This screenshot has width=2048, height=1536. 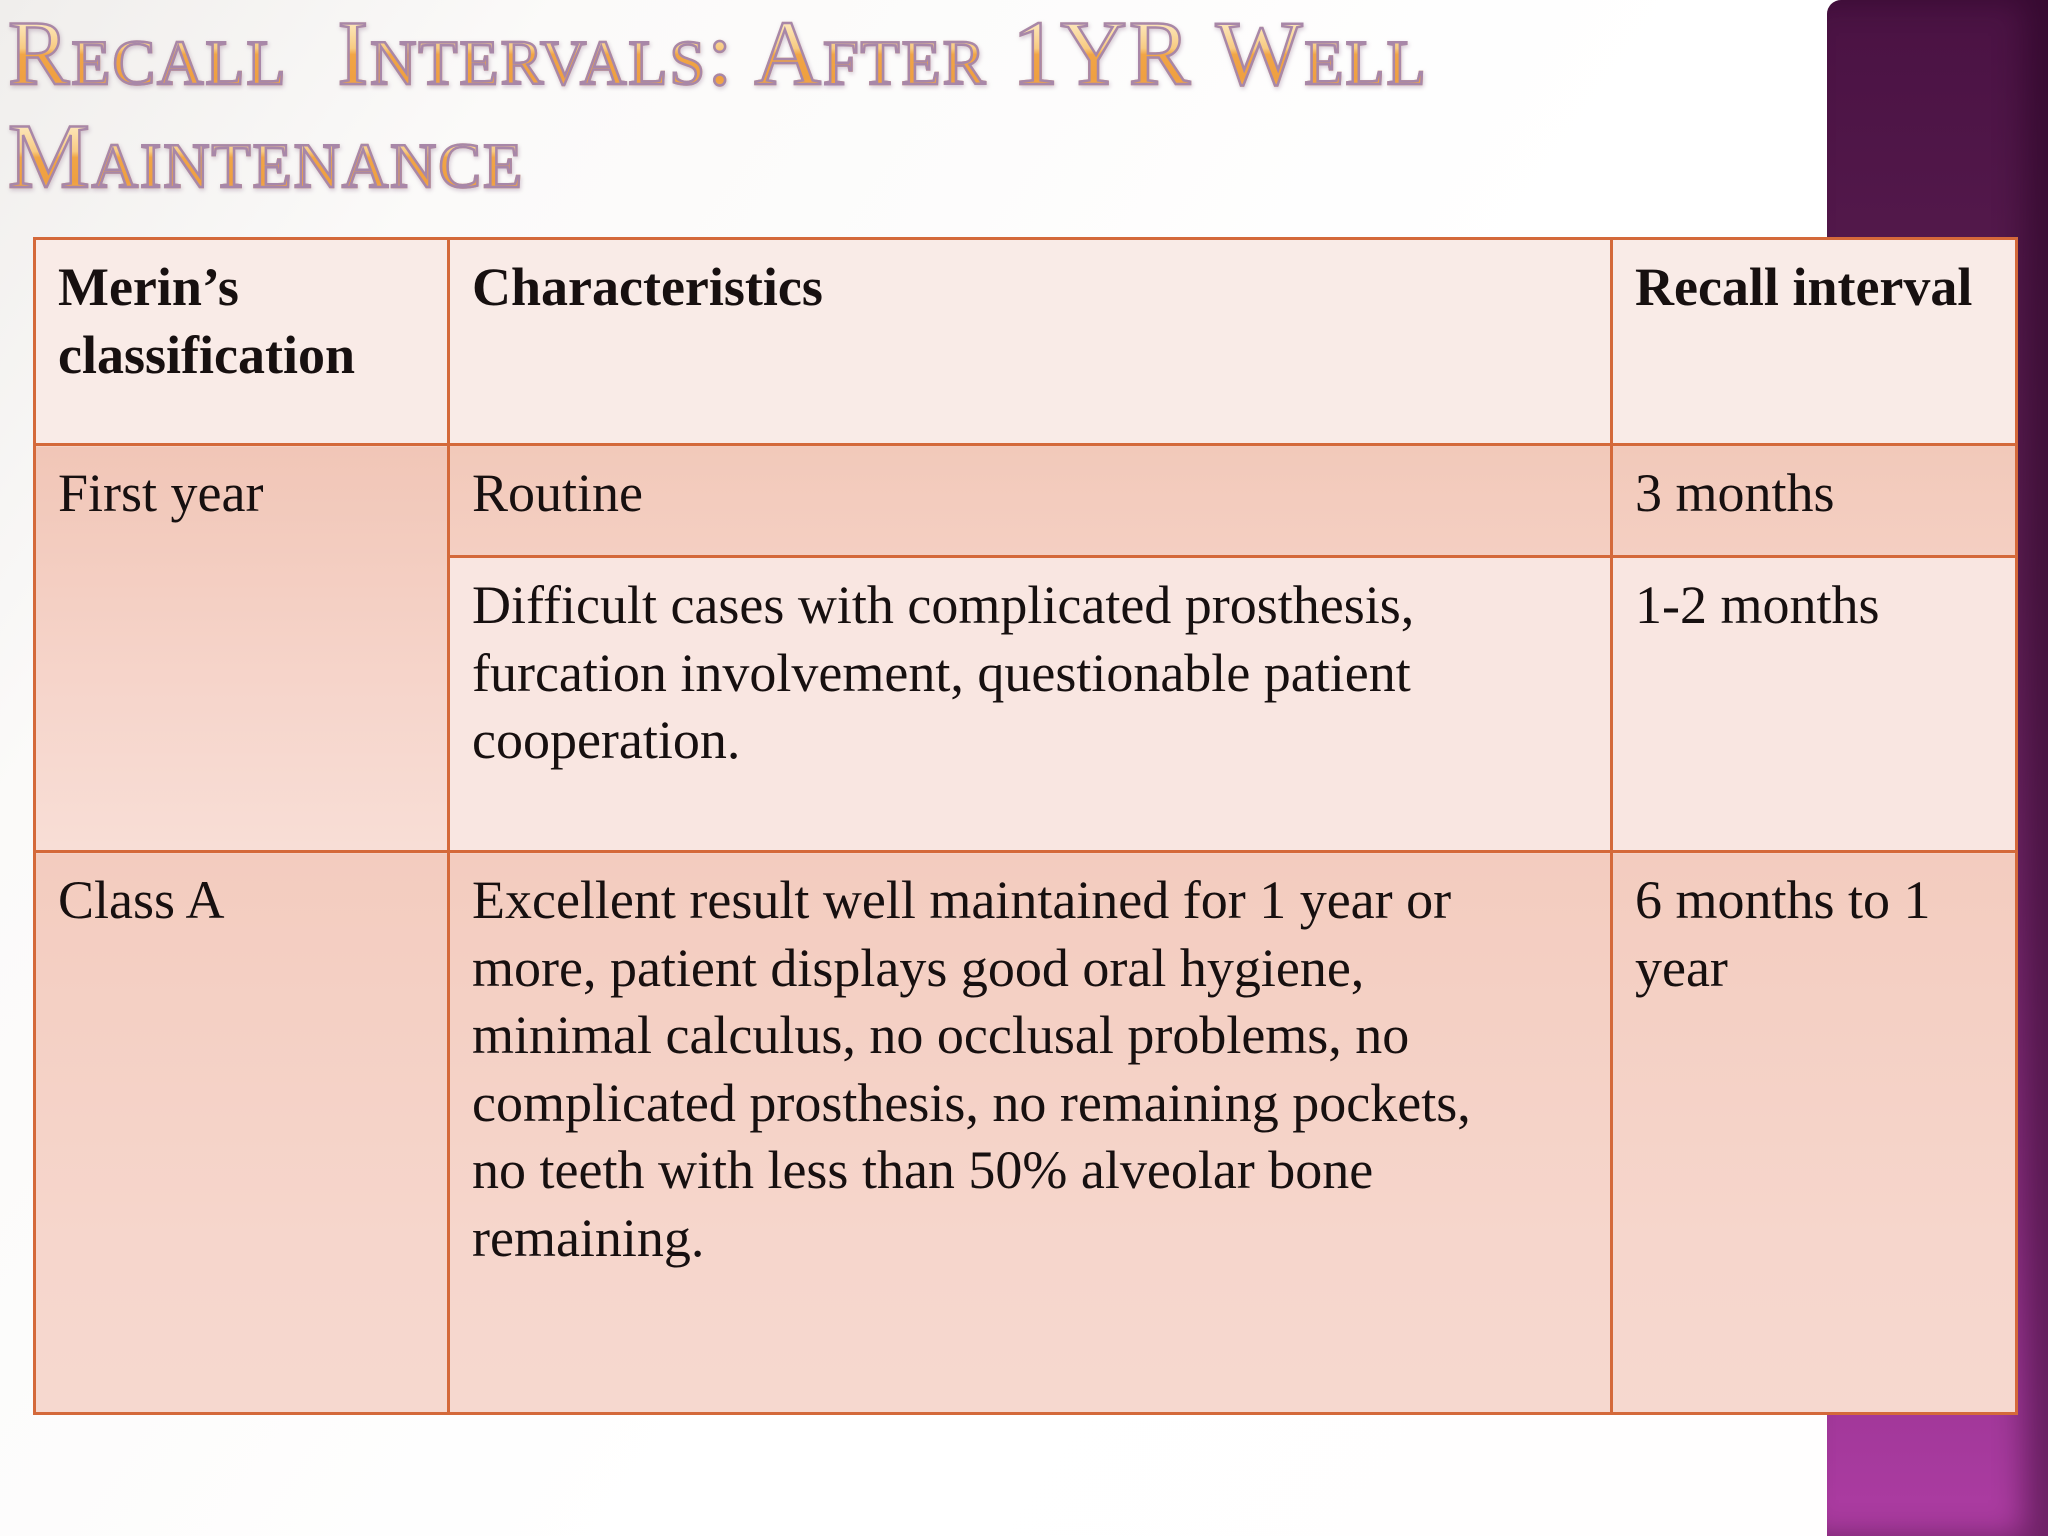 What do you see at coordinates (241, 341) in the screenshot?
I see `column-header-merins-classification: Merin’s classification` at bounding box center [241, 341].